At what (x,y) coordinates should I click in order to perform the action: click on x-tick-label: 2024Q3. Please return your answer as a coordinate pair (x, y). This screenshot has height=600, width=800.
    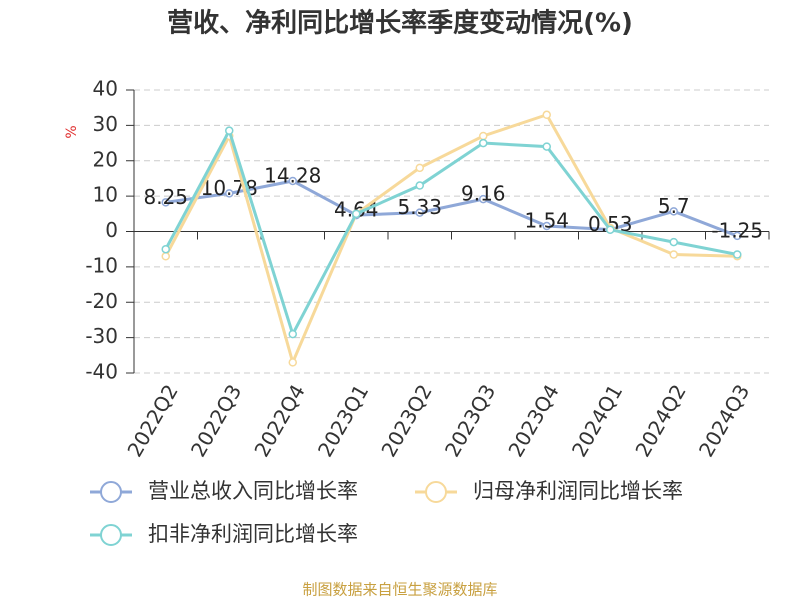
    Looking at the image, I should click on (724, 420).